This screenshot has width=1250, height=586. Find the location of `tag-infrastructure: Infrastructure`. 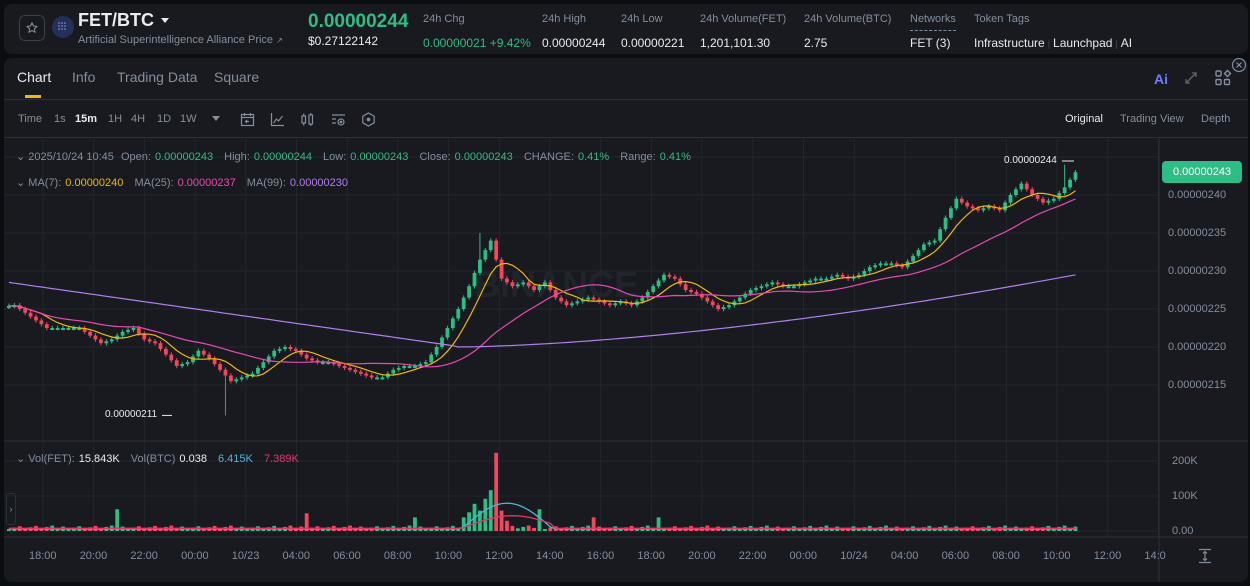

tag-infrastructure: Infrastructure is located at coordinates (1009, 43).